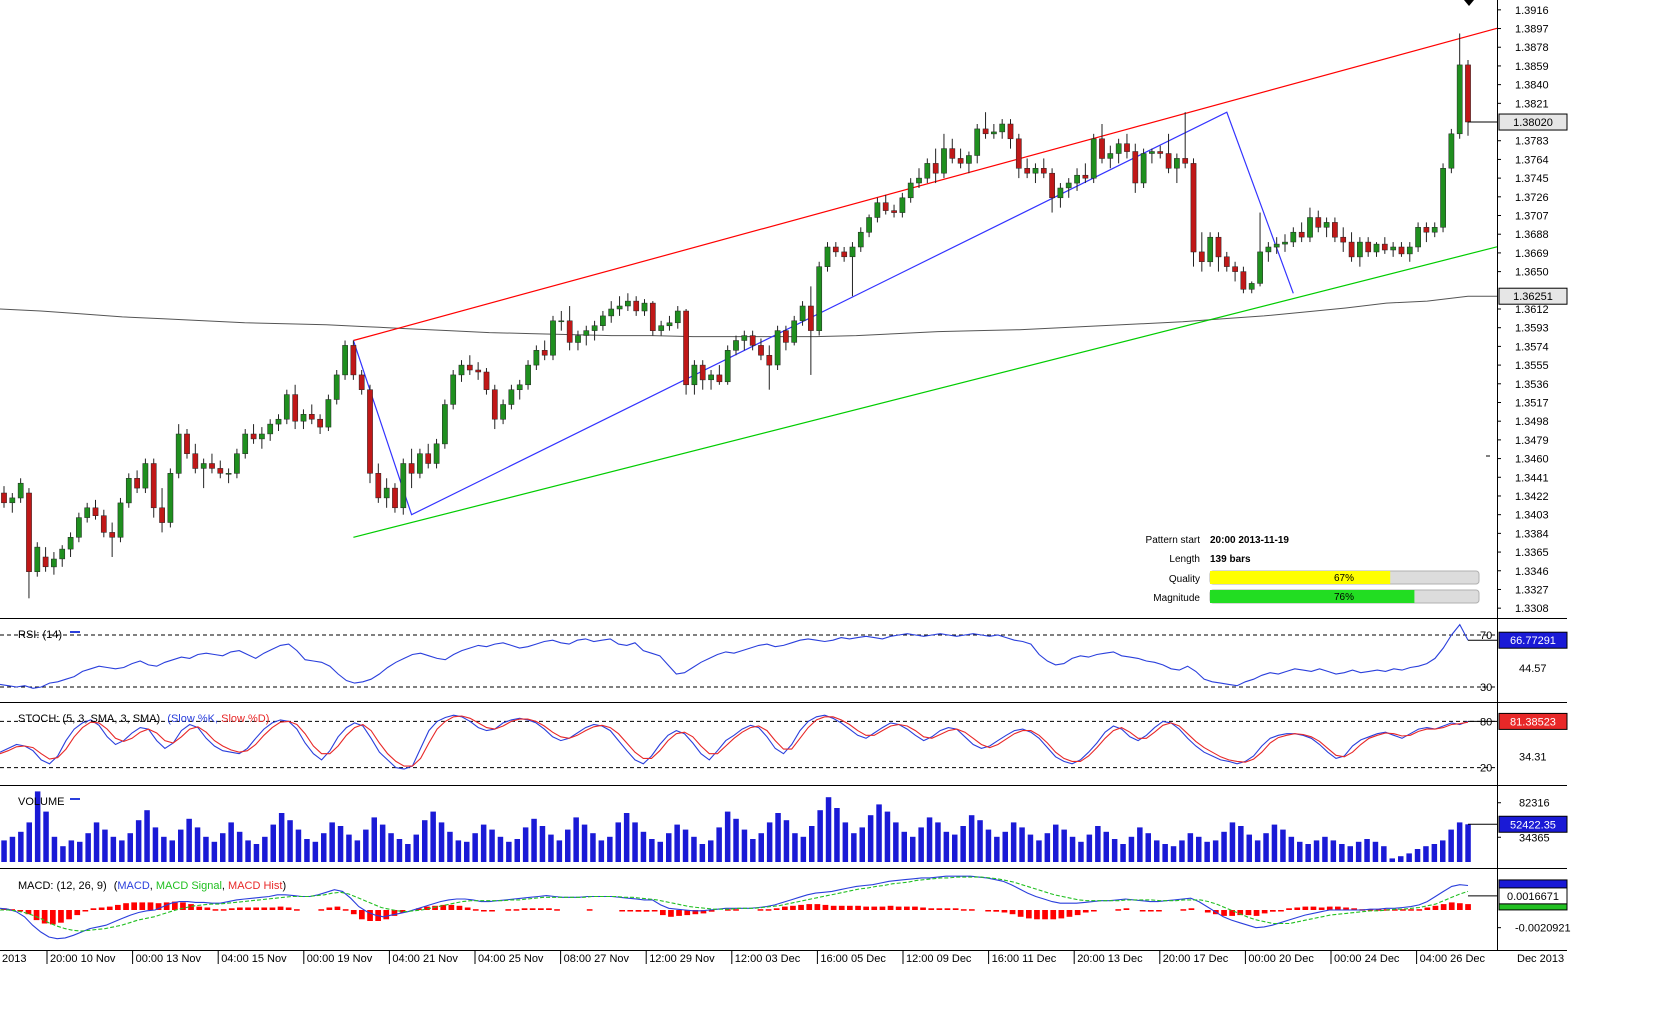 This screenshot has height=1022, width=1655. What do you see at coordinates (1532, 235) in the screenshot?
I see `price-tick-label: 1.3688` at bounding box center [1532, 235].